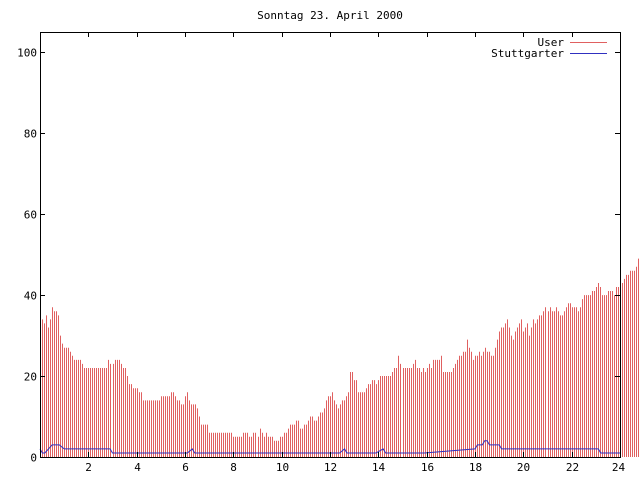 This screenshot has width=640, height=480. What do you see at coordinates (30, 377) in the screenshot?
I see `y-tick-label: 20` at bounding box center [30, 377].